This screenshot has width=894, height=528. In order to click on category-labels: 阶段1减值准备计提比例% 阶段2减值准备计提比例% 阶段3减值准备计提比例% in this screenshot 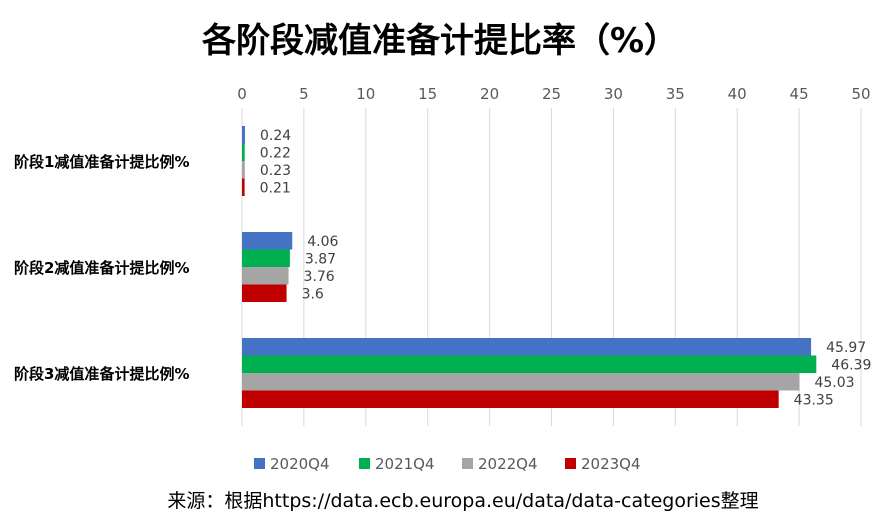, I will do `click(101, 268)`.